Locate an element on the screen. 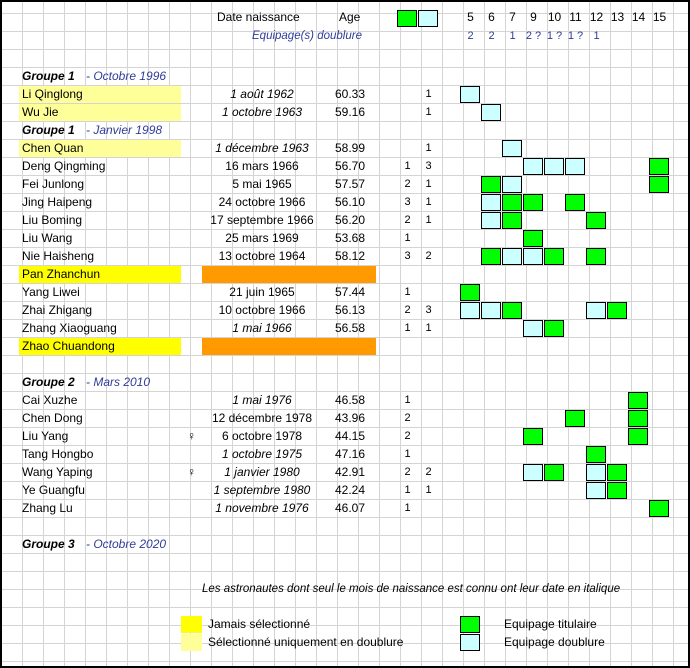  age-value: 60.33 is located at coordinates (350, 94).